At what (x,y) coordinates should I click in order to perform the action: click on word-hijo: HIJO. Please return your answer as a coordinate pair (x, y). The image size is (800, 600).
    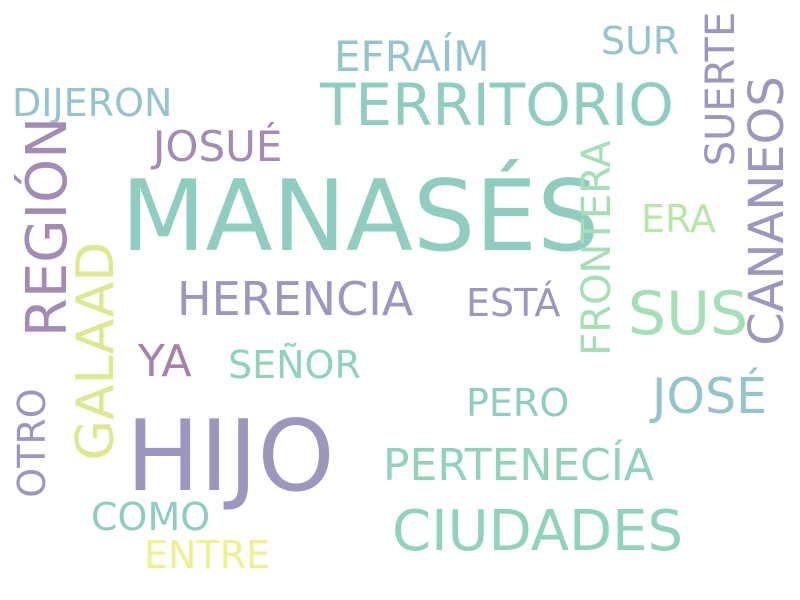
    Looking at the image, I should click on (230, 457).